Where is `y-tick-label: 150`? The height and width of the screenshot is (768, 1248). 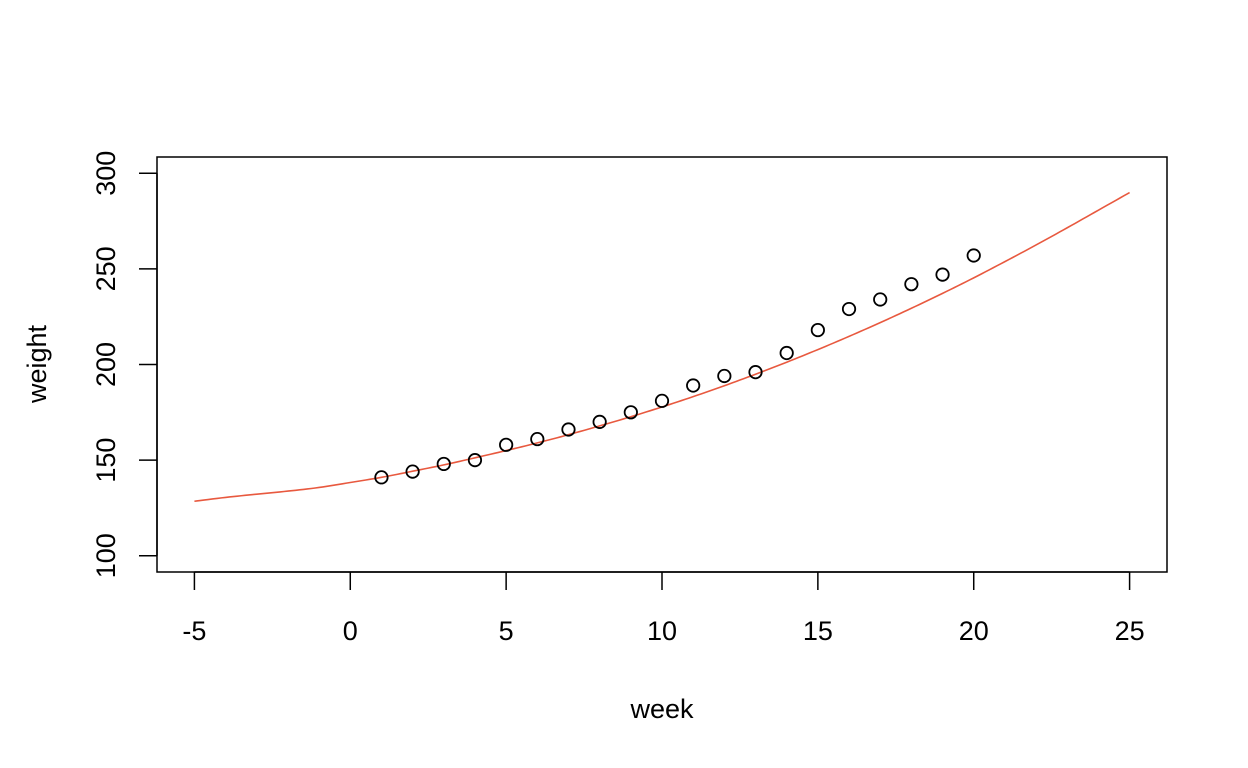 y-tick-label: 150 is located at coordinates (106, 460).